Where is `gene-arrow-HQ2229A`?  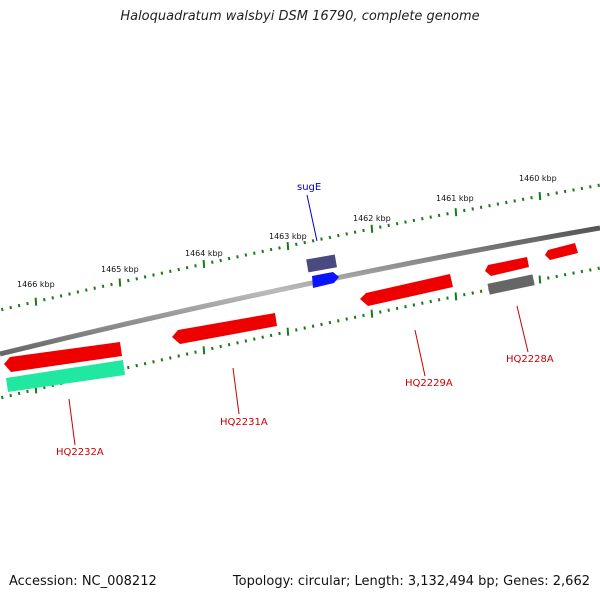
gene-arrow-HQ2229A is located at coordinates (406, 290).